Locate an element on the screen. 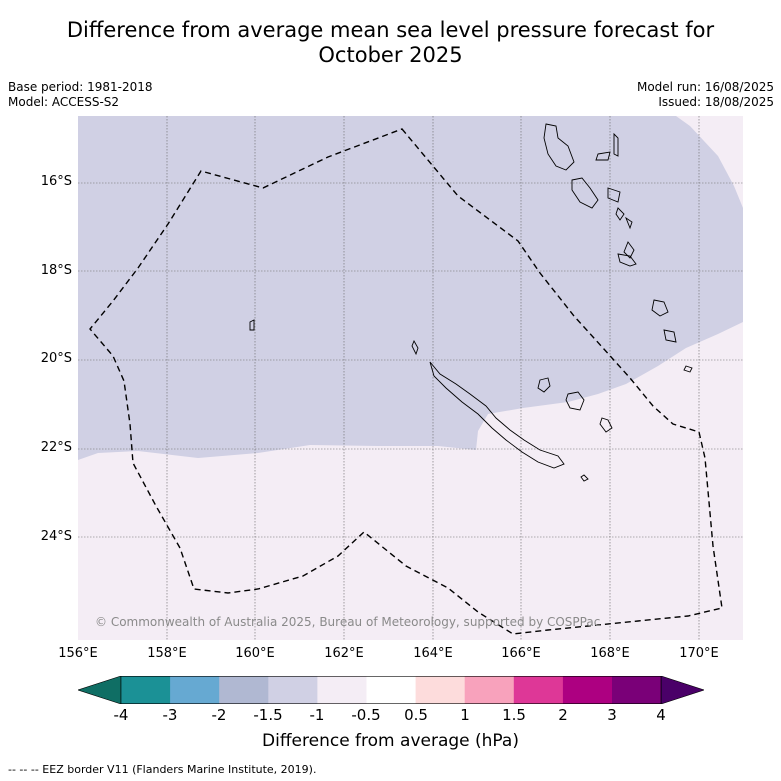  colorbar-extend-high is located at coordinates (682, 690).